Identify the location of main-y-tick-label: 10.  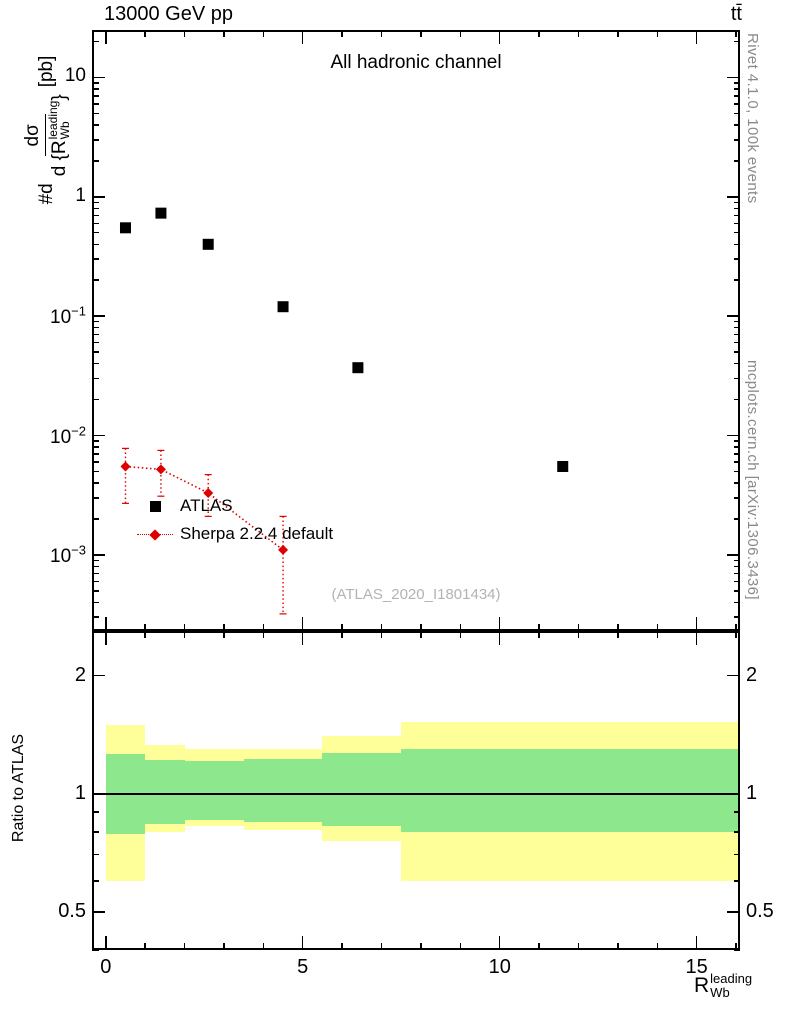
(75, 76).